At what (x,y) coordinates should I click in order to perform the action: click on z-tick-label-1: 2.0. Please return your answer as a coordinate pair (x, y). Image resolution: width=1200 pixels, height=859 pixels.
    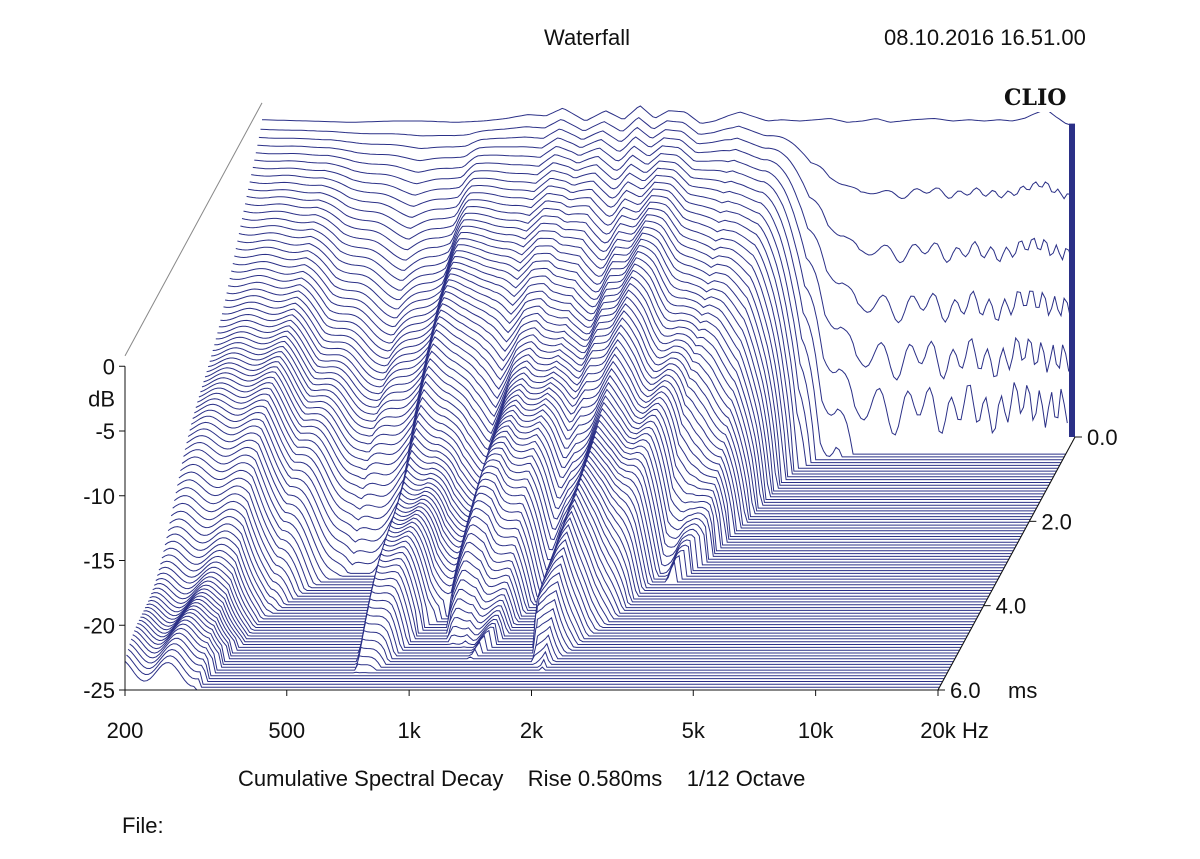
    Looking at the image, I should click on (1056, 521).